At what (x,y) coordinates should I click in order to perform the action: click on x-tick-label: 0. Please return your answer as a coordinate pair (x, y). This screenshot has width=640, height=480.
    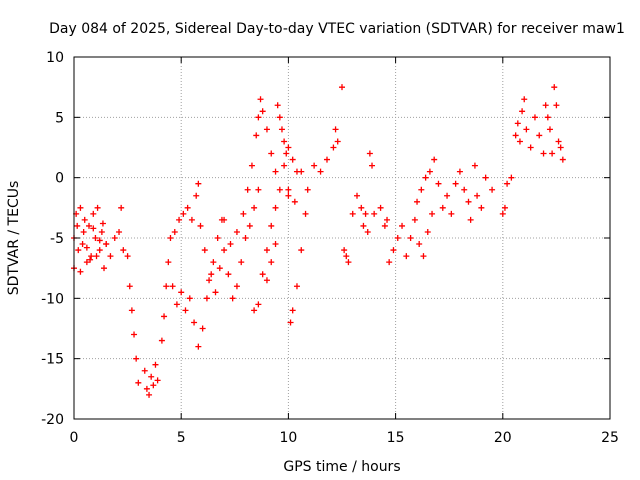
    Looking at the image, I should click on (74, 438).